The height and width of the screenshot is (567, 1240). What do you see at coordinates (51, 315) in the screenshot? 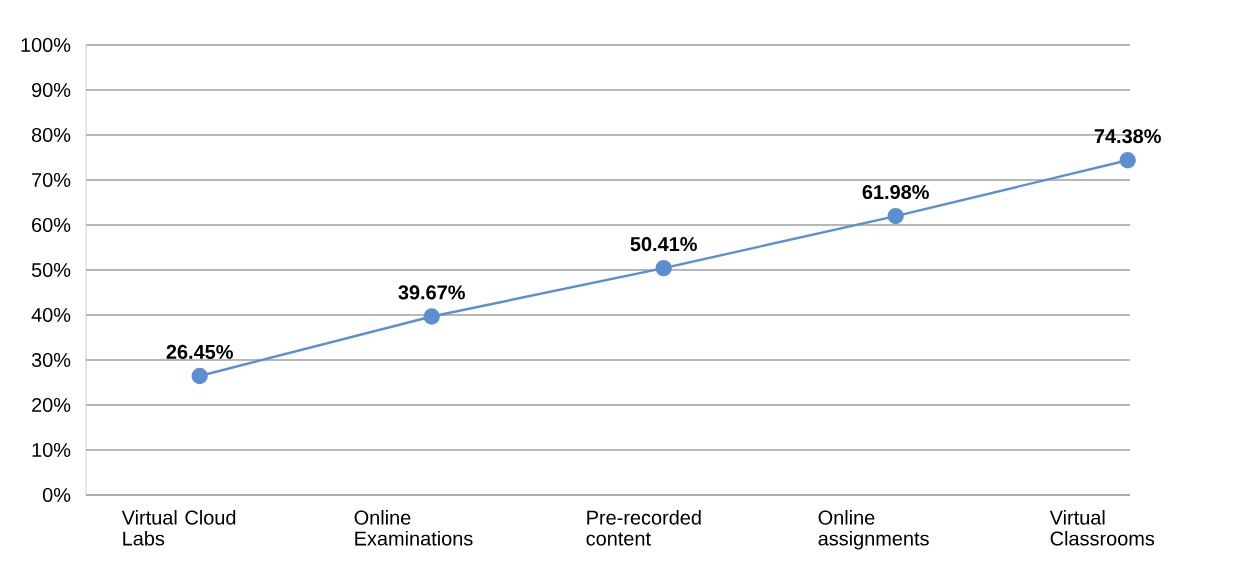
I see `y-tick-label: 40%` at bounding box center [51, 315].